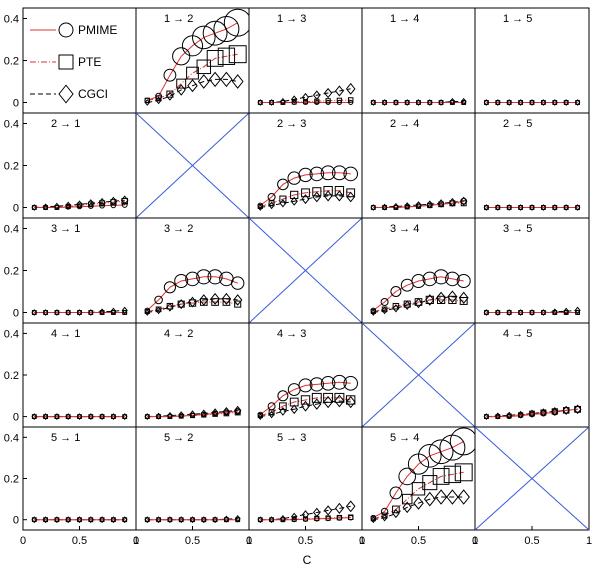  I want to click on panel-label: 2 → 4, so click(404, 124).